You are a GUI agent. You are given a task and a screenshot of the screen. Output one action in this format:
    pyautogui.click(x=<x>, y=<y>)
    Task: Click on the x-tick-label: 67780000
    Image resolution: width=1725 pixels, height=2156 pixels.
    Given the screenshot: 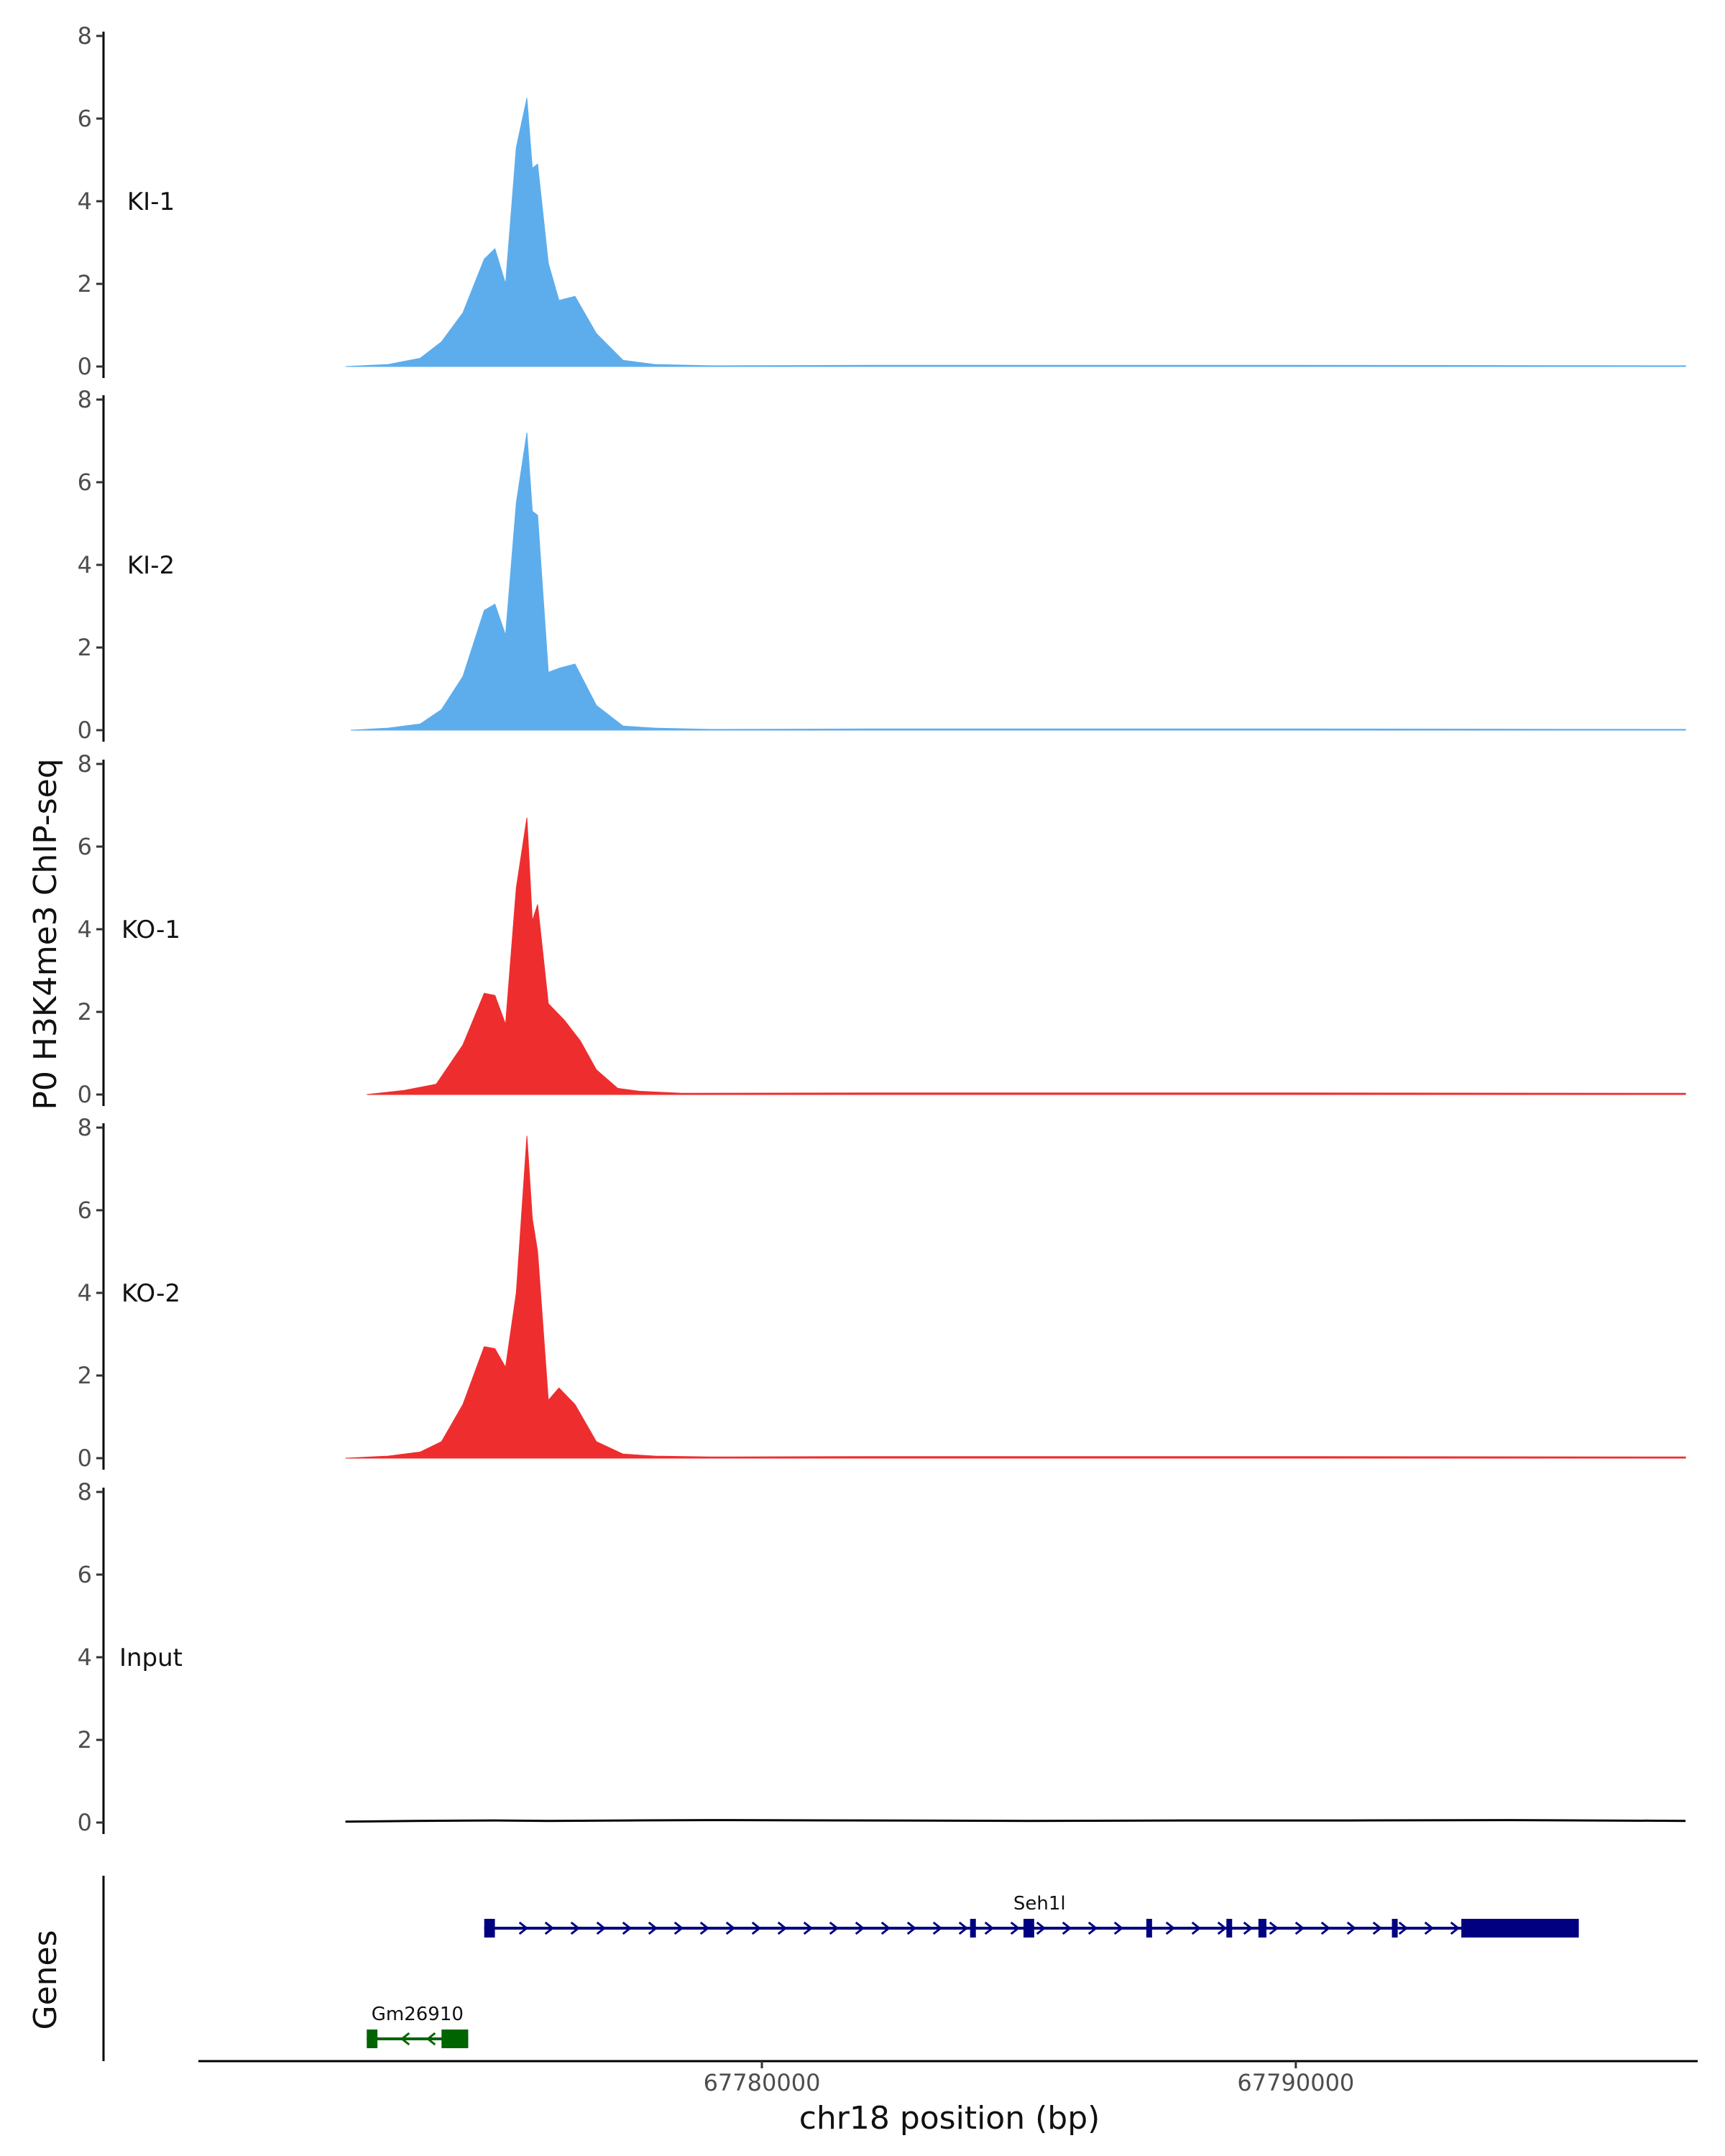 What is the action you would take?
    pyautogui.click(x=762, y=2082)
    